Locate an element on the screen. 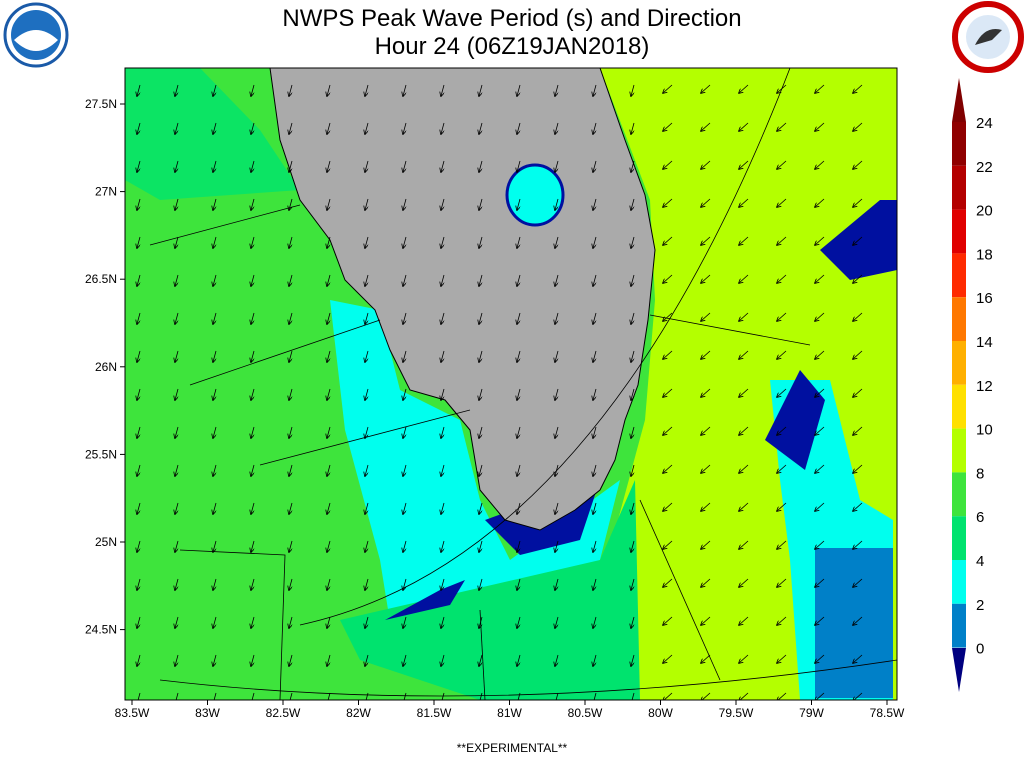 The width and height of the screenshot is (1024, 768). longitude-label: 79W is located at coordinates (811, 713).